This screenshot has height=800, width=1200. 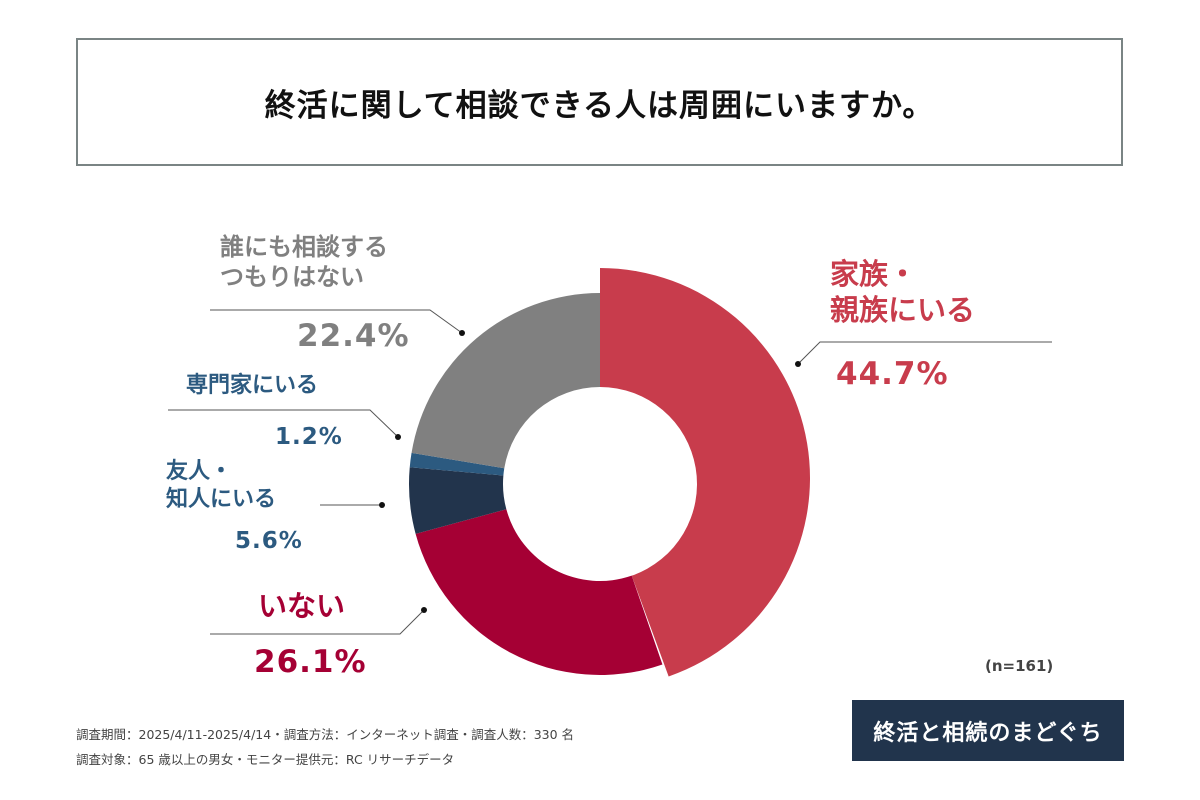 I want to click on value-no-one: 22.4%, so click(x=353, y=336).